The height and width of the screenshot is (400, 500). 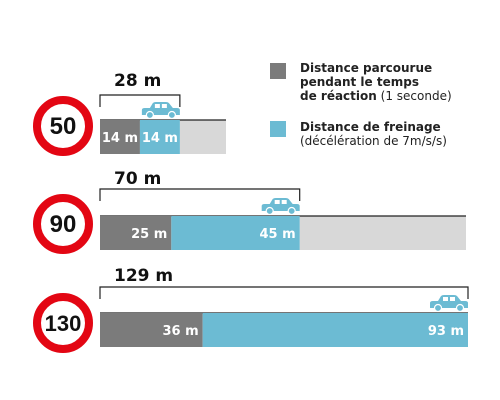 What do you see at coordinates (137, 179) in the screenshot?
I see `total-label-90: 70 m` at bounding box center [137, 179].